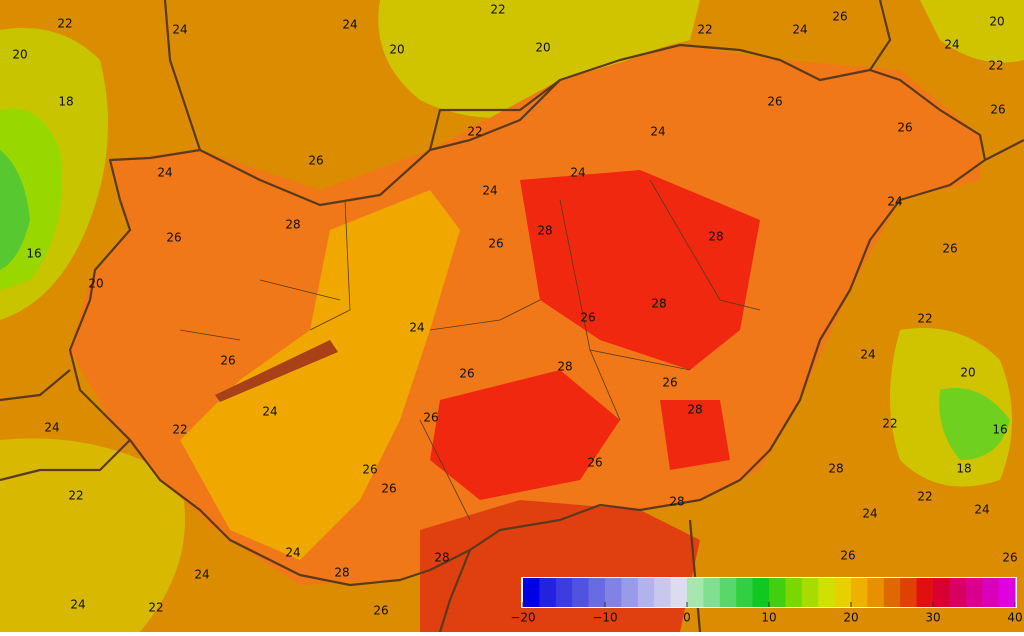  What do you see at coordinates (932, 618) in the screenshot?
I see `colorbar-tick-label: 30` at bounding box center [932, 618].